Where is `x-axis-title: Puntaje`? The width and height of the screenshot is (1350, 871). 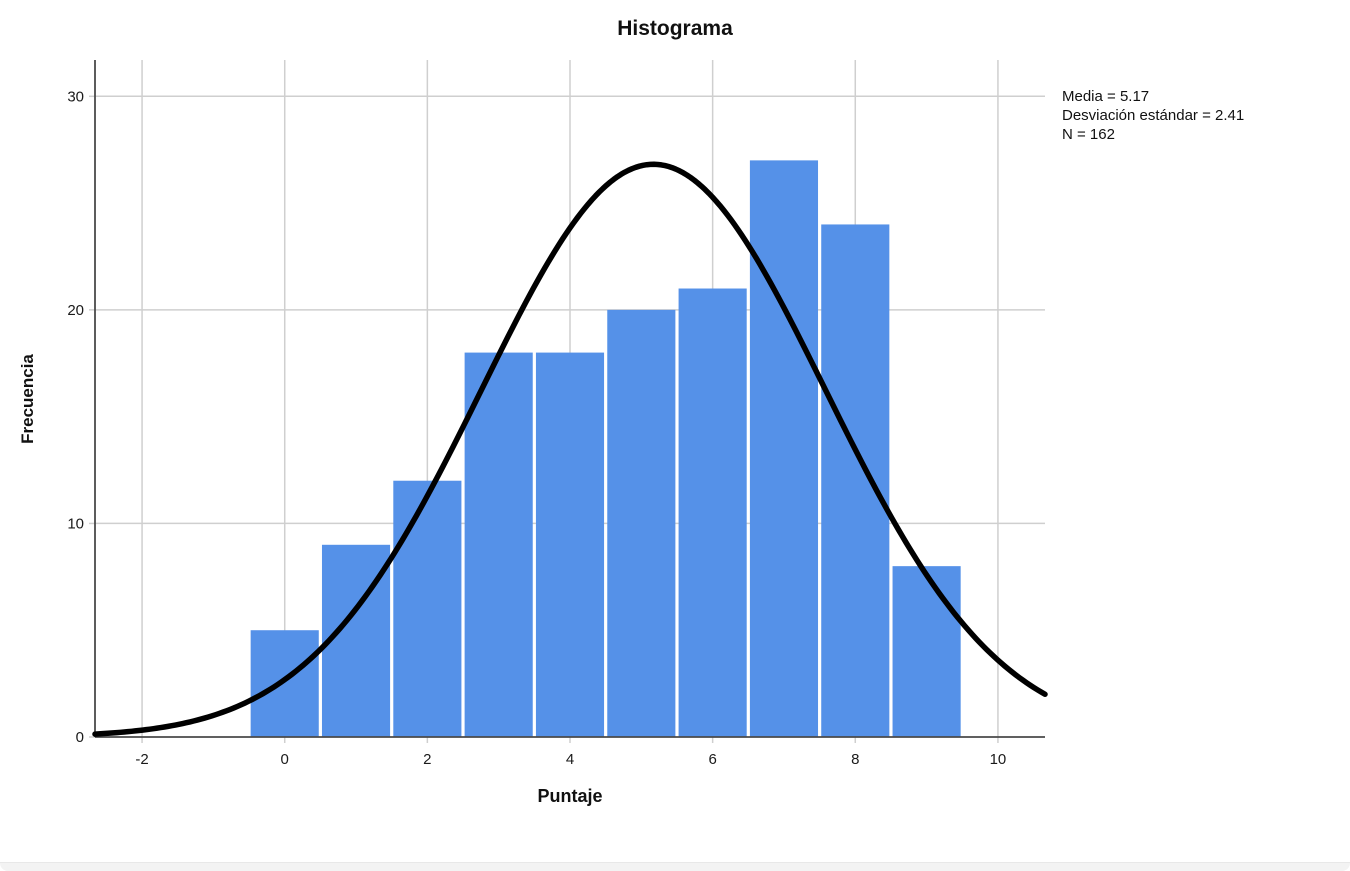 x-axis-title: Puntaje is located at coordinates (570, 796).